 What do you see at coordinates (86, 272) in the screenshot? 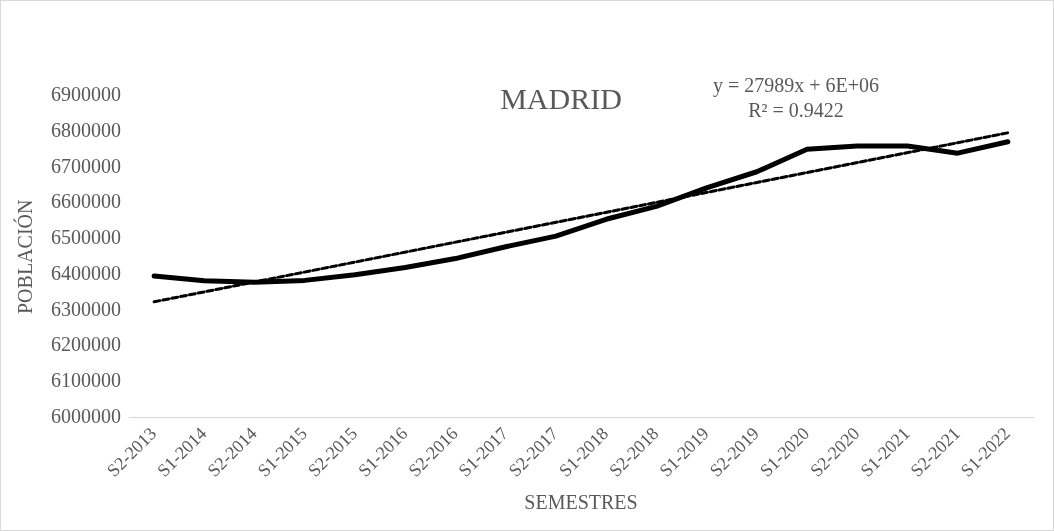
I see `y-tick-label: 6400000` at bounding box center [86, 272].